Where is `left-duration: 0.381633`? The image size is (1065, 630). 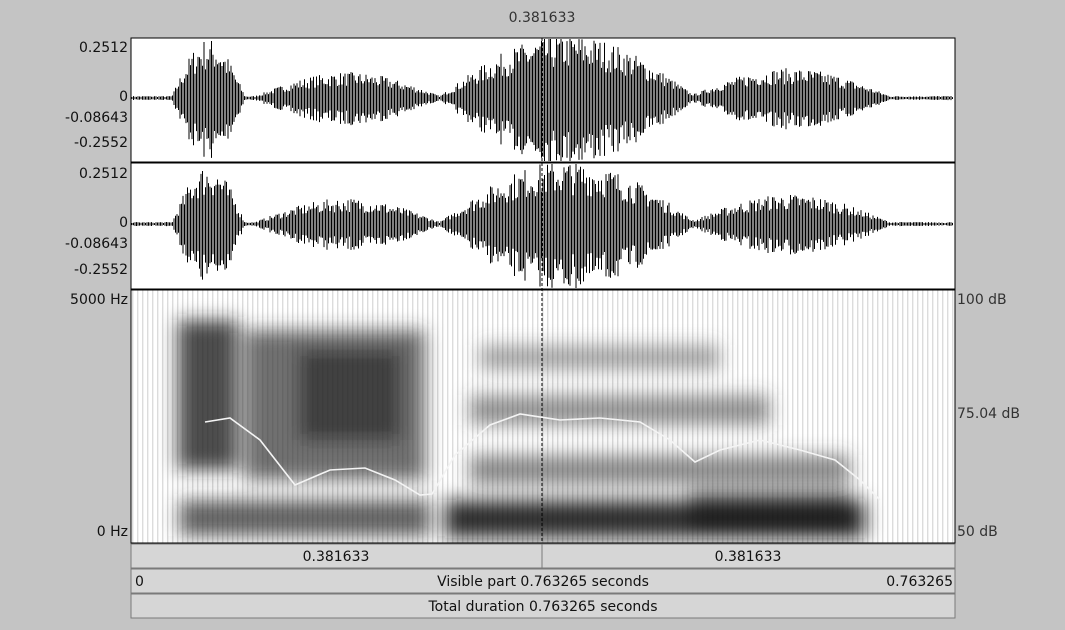 left-duration: 0.381633 is located at coordinates (336, 557).